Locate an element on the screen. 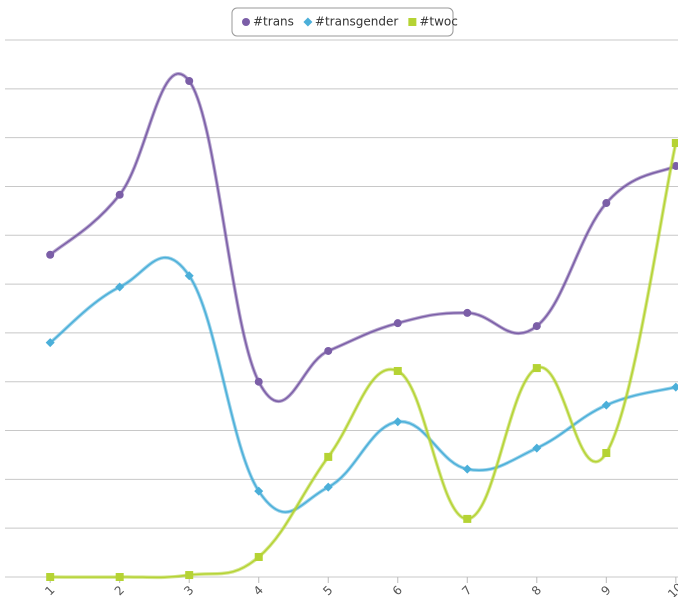 Image resolution: width=678 pixels, height=597 pixels. x-tick-label: 8 is located at coordinates (536, 590).